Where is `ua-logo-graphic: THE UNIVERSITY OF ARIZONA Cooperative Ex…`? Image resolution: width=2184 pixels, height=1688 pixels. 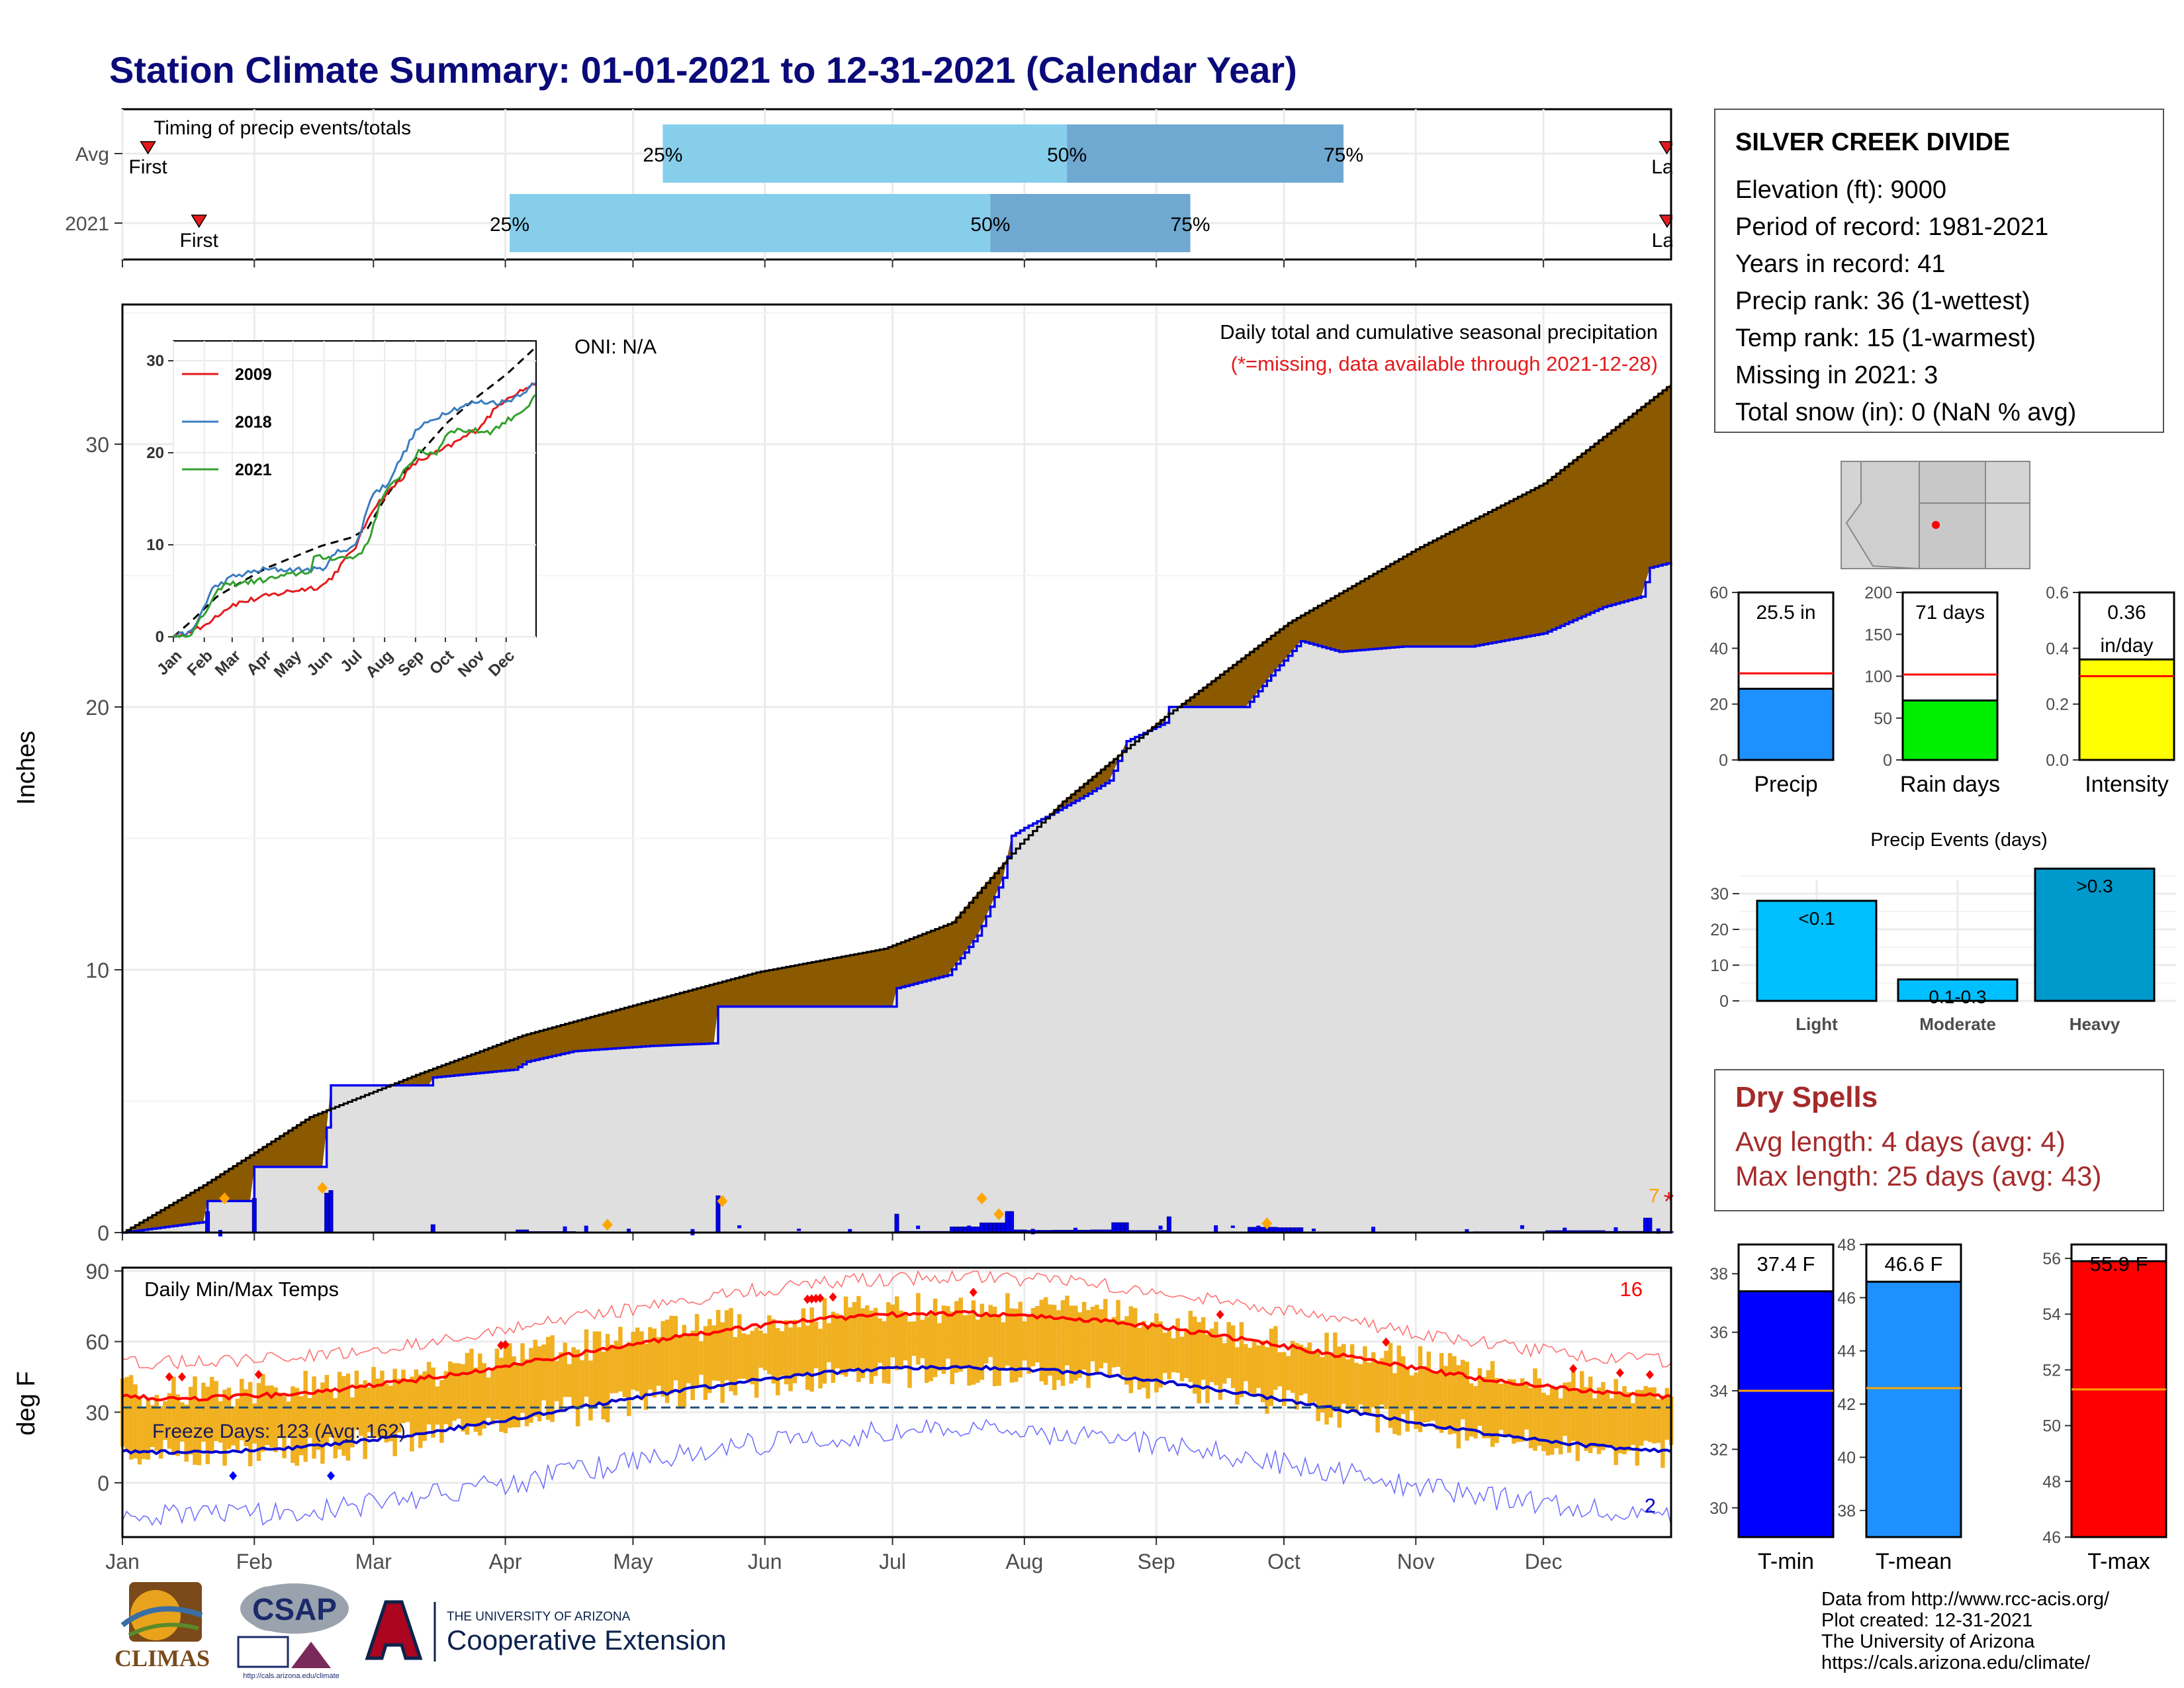 ua-logo-graphic: THE UNIVERSITY OF ARIZONA Cooperative Ex… is located at coordinates (546, 1631).